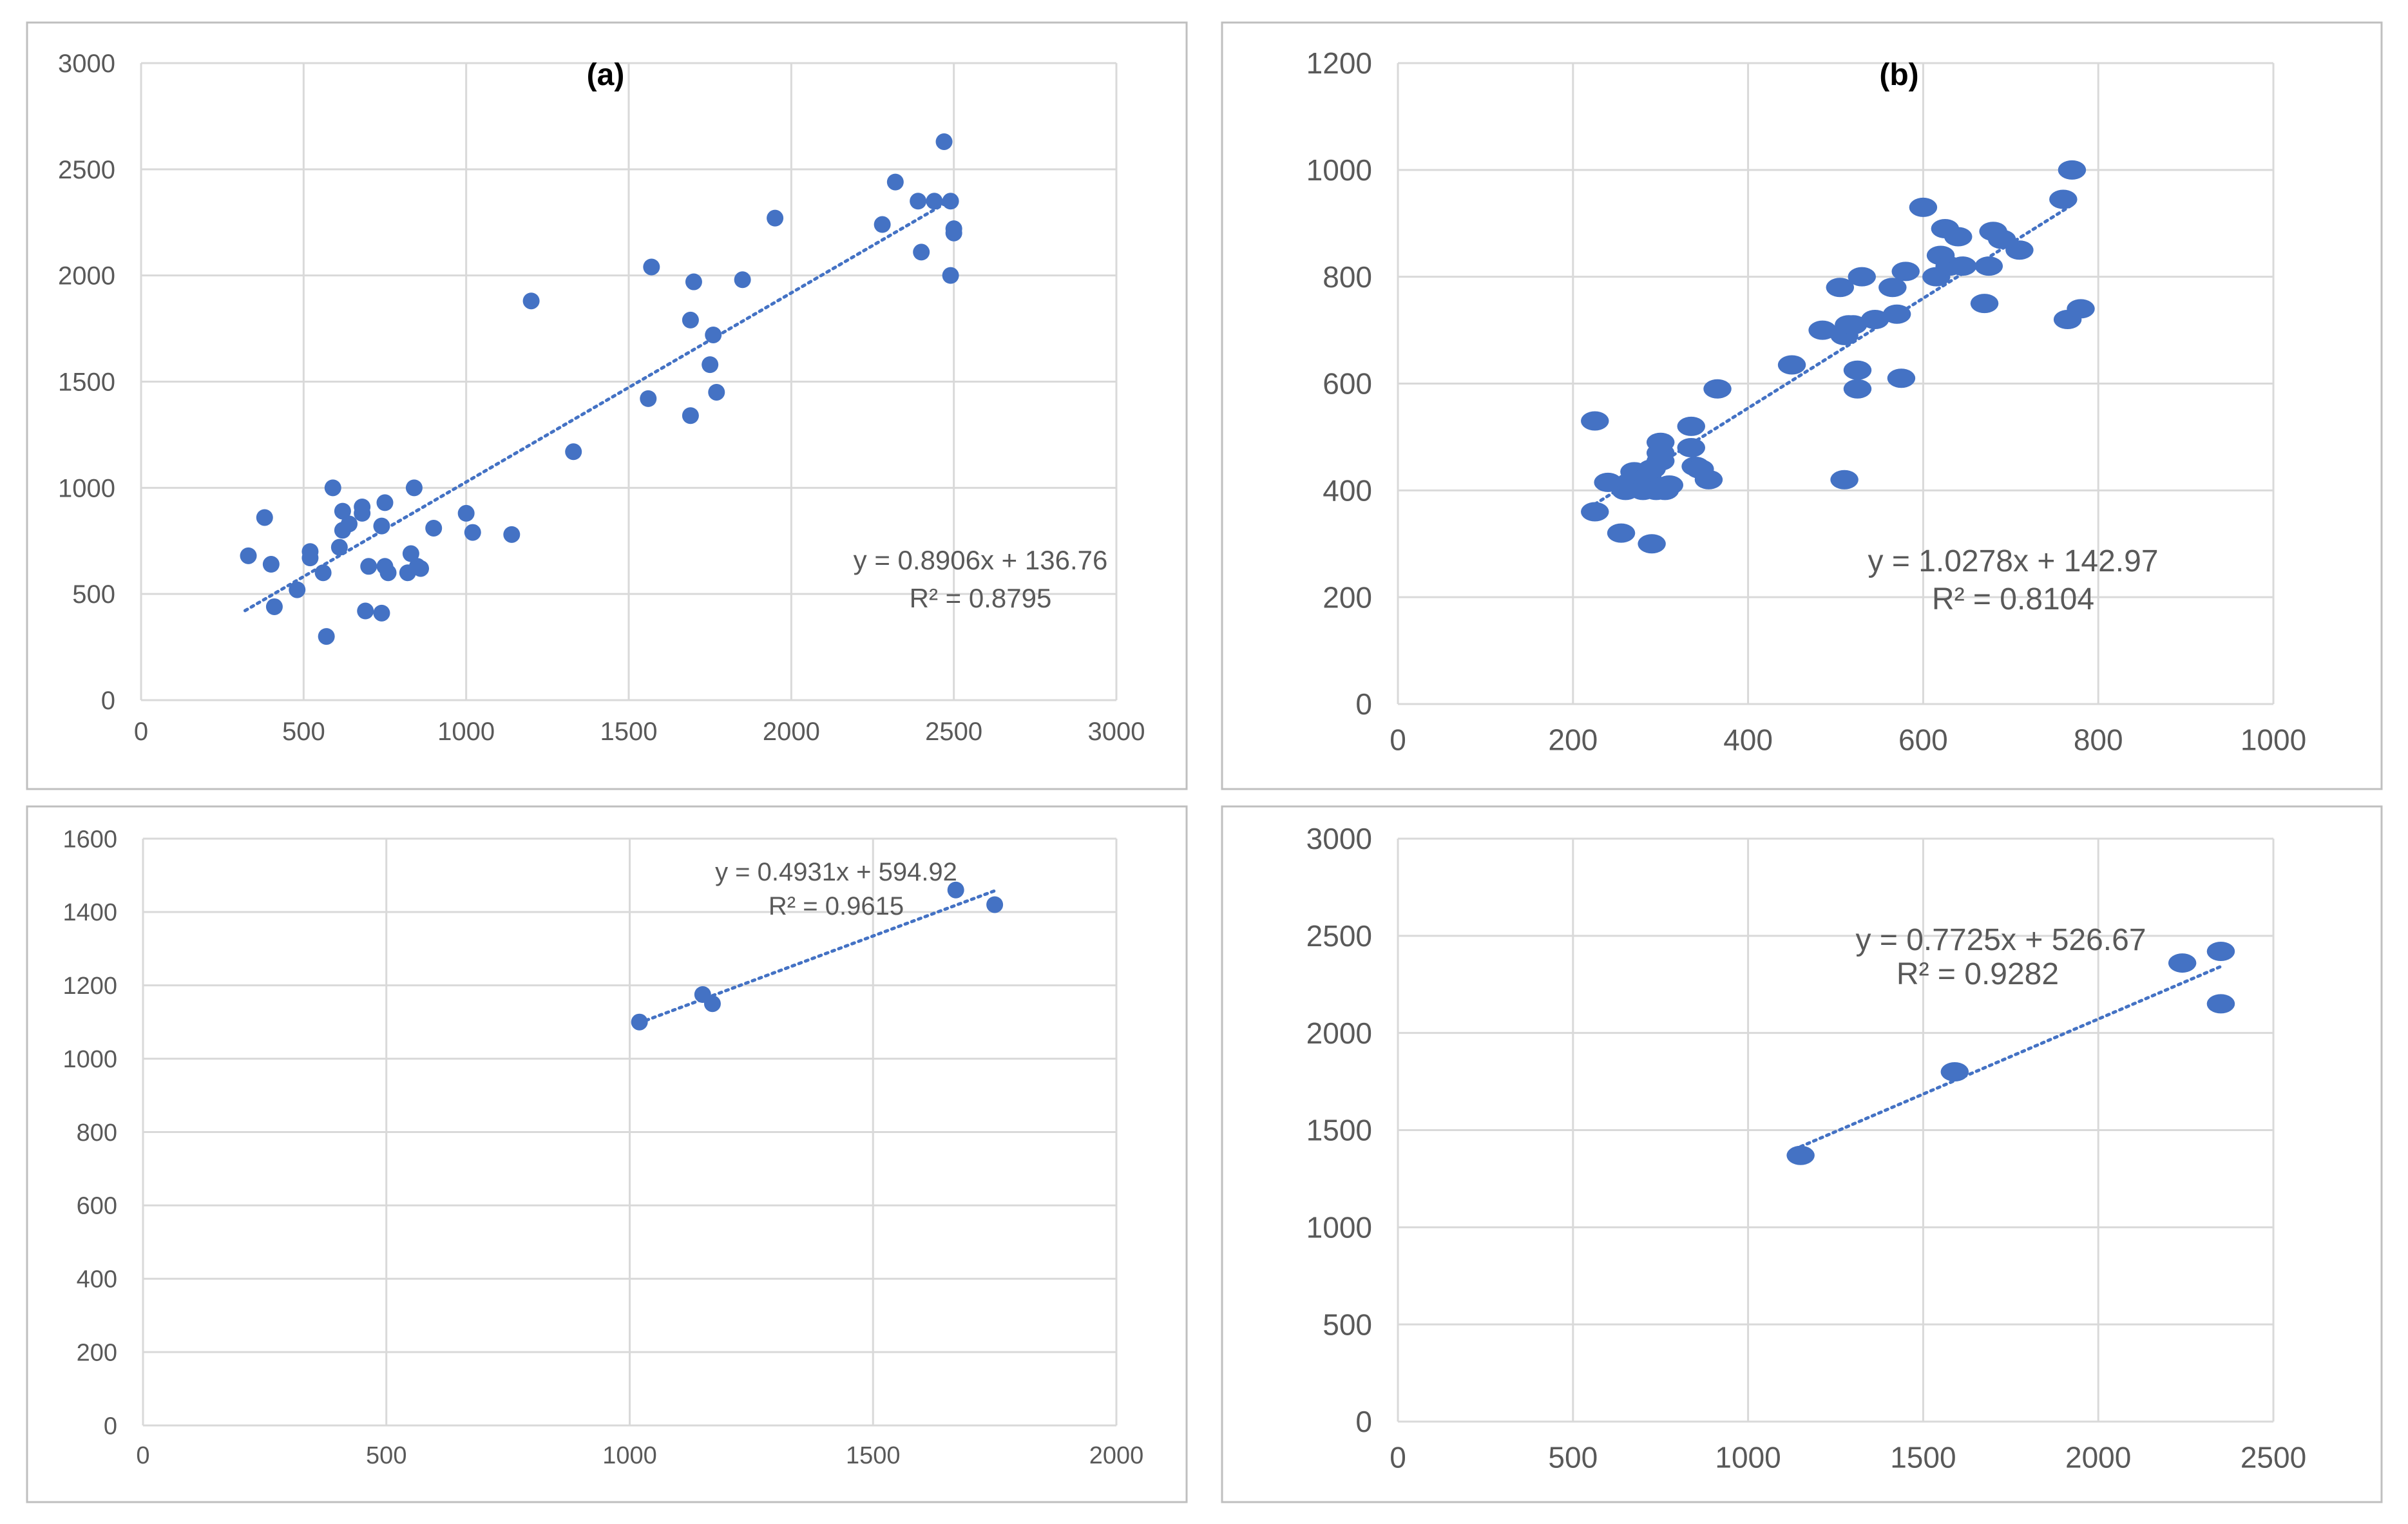 Image resolution: width=2408 pixels, height=1524 pixels. I want to click on y-tick-label: 1400, so click(90, 912).